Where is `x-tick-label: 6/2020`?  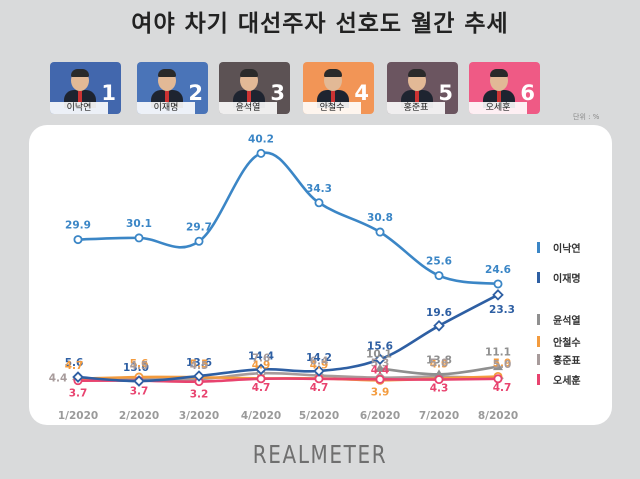 x-tick-label: 6/2020 is located at coordinates (380, 416).